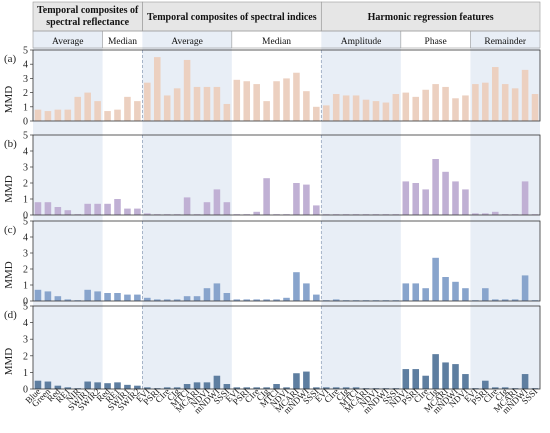 This screenshot has height=433, width=550. Describe the element at coordinates (10, 315) in the screenshot. I see `panel-label: (d)` at that location.